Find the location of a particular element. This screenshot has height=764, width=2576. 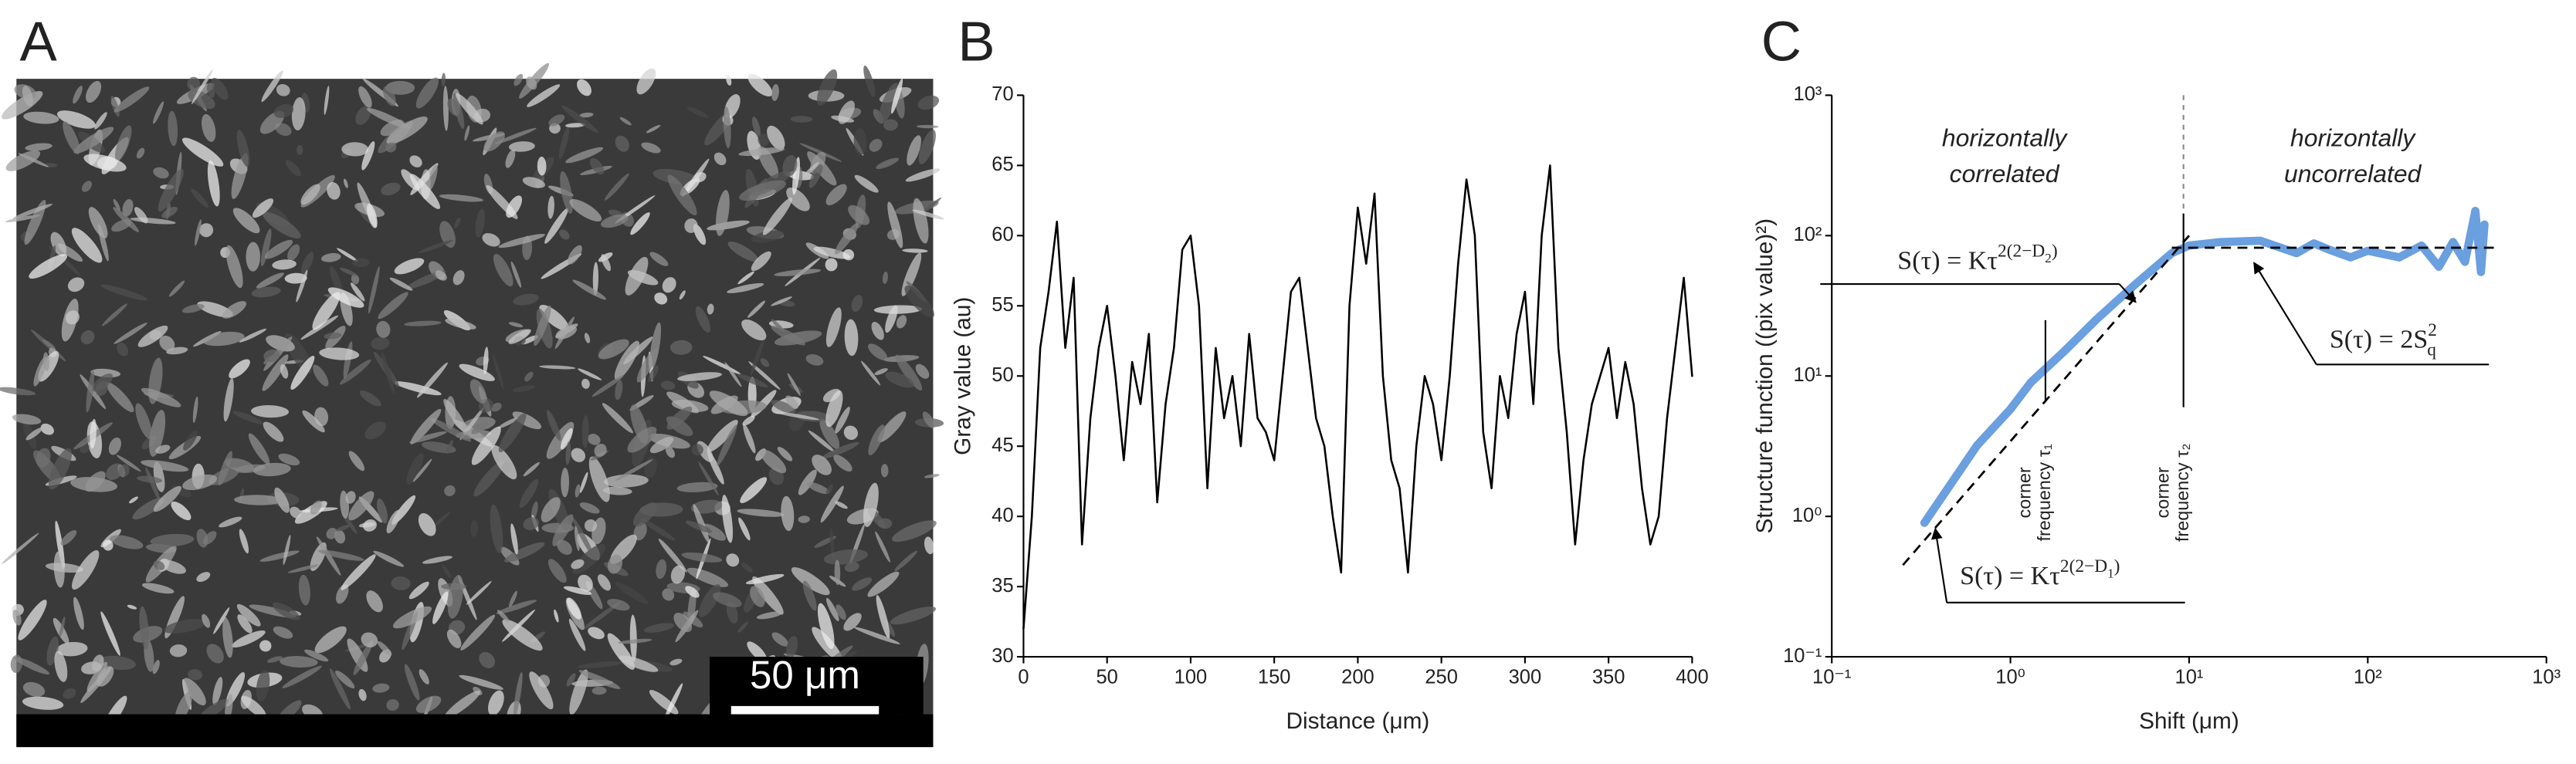

y-tick-label: 10⁰ is located at coordinates (1807, 515).